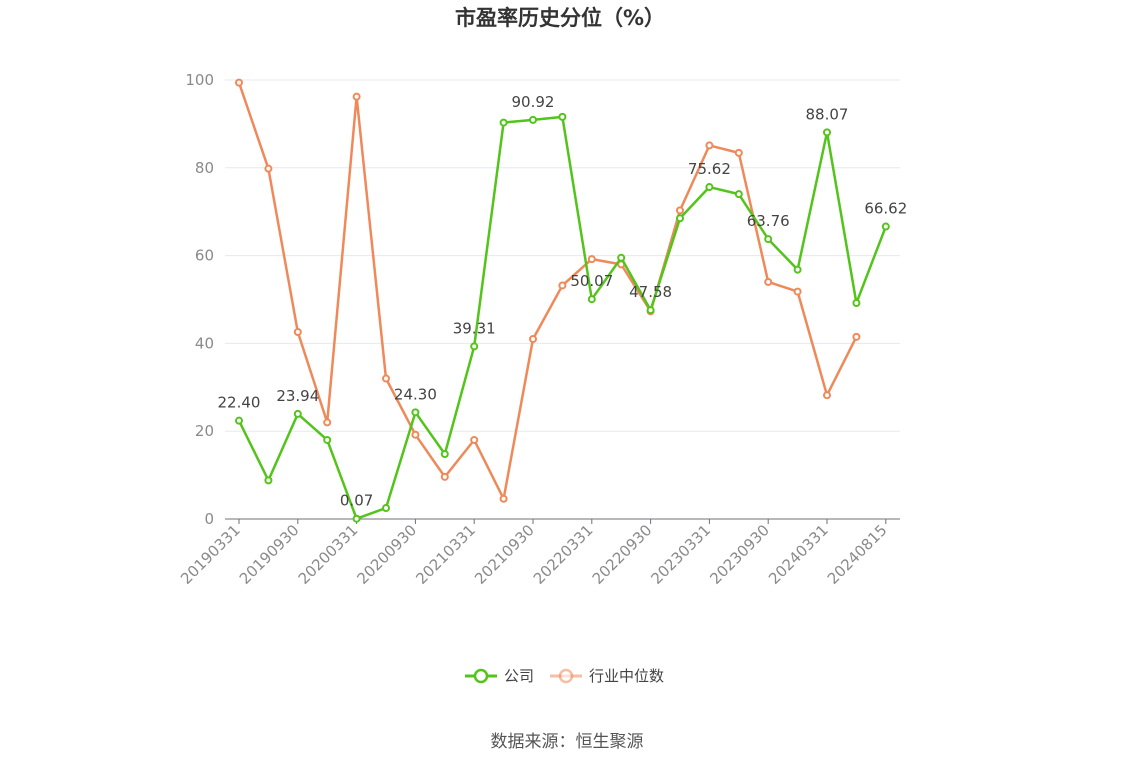  Describe the element at coordinates (650, 292) in the screenshot. I see `data-label: 47.58` at that location.